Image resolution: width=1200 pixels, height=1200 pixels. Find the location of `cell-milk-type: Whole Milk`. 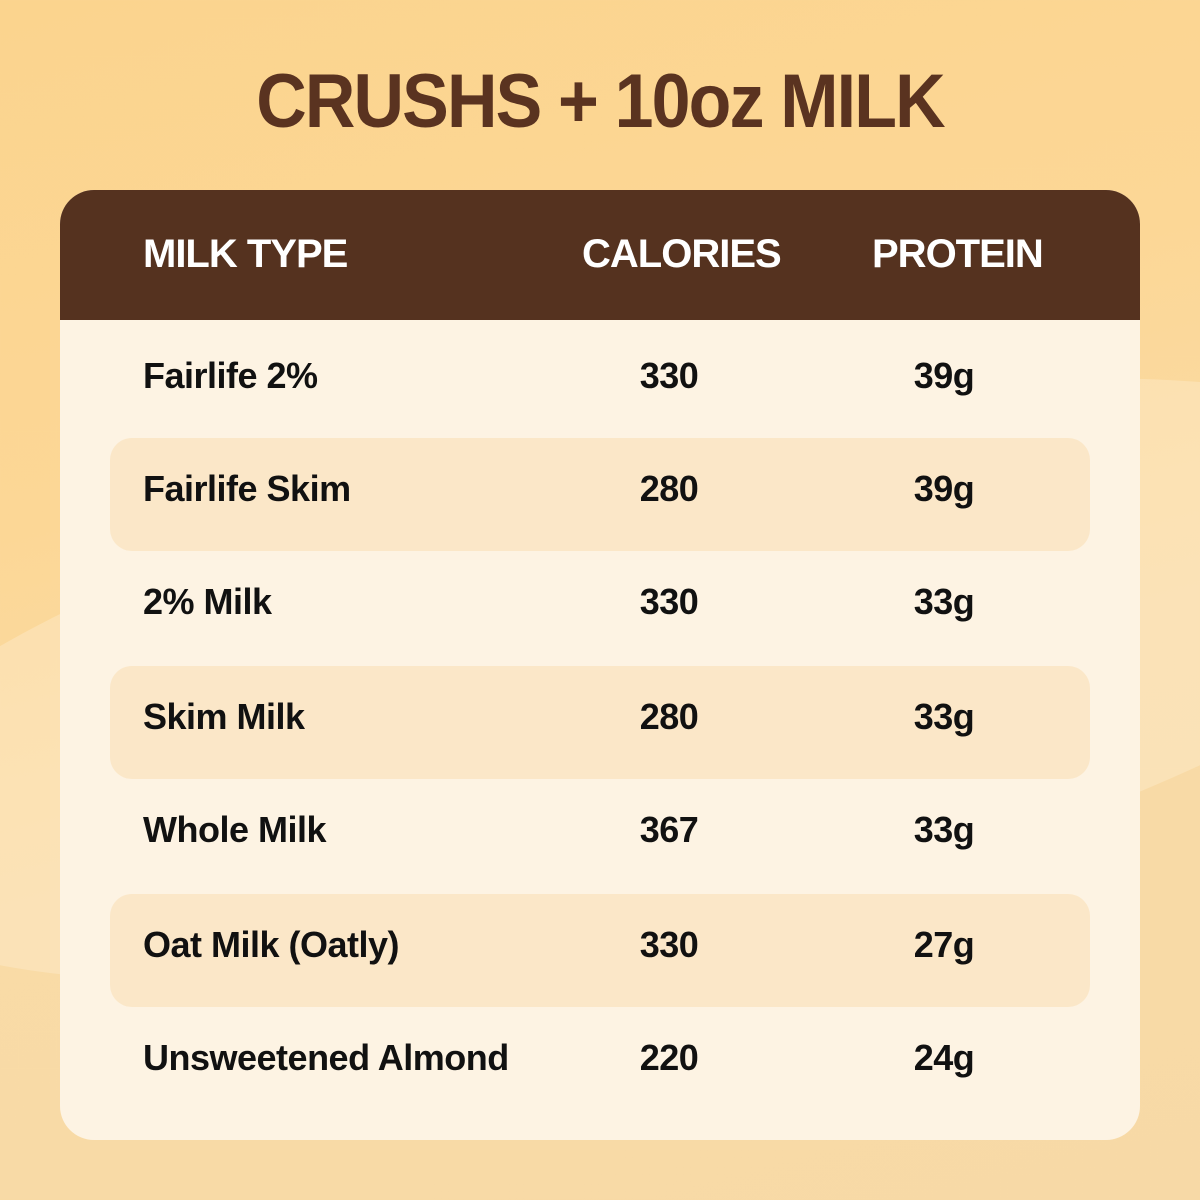

cell-milk-type: Whole Milk is located at coordinates (235, 829).